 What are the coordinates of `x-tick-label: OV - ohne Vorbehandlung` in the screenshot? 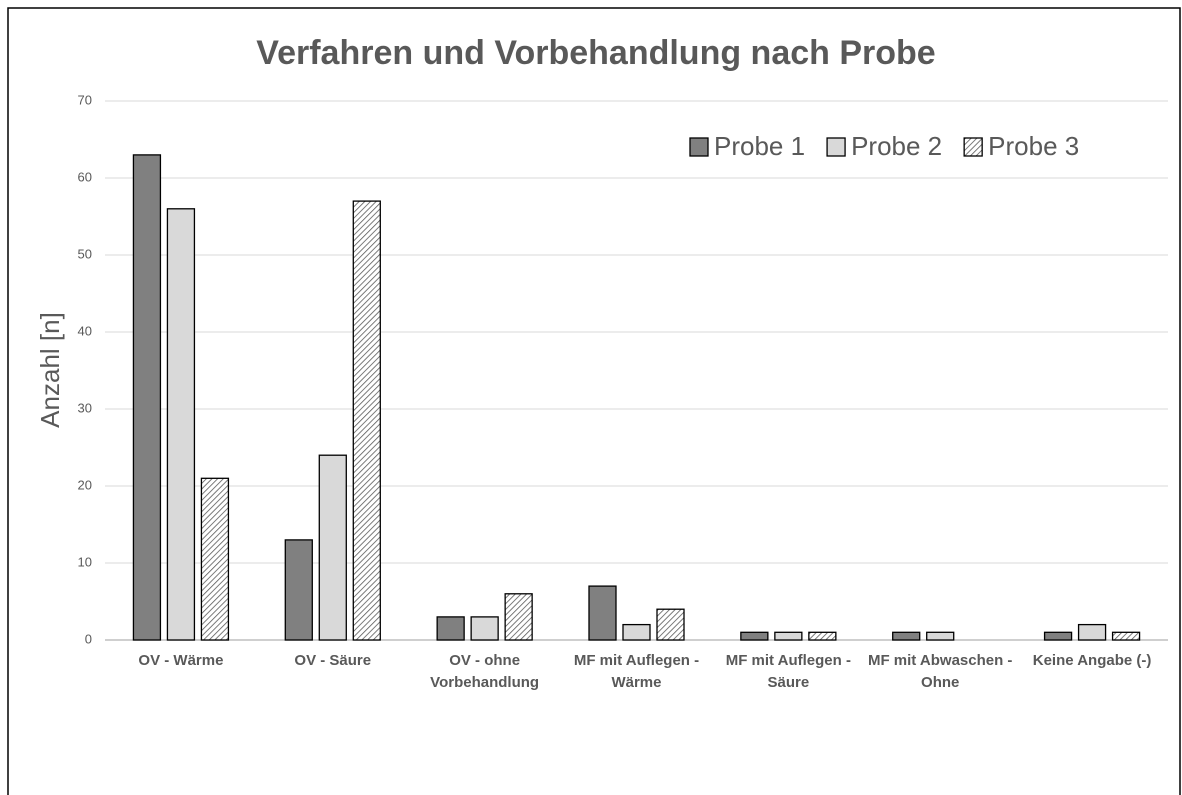 It's located at (485, 671).